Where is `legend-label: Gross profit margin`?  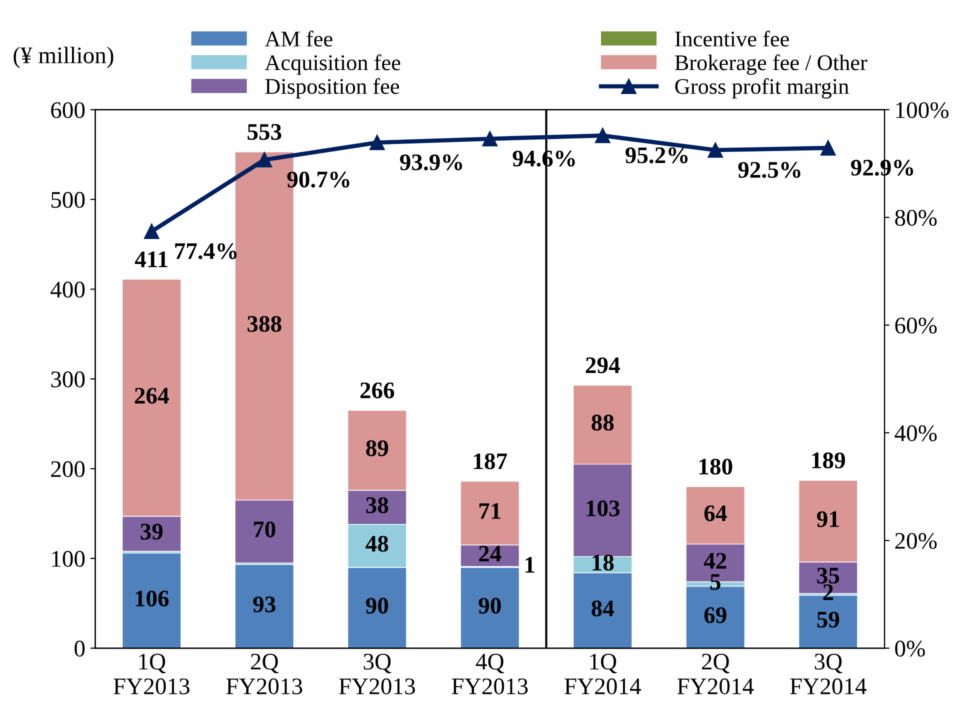 legend-label: Gross profit margin is located at coordinates (762, 88).